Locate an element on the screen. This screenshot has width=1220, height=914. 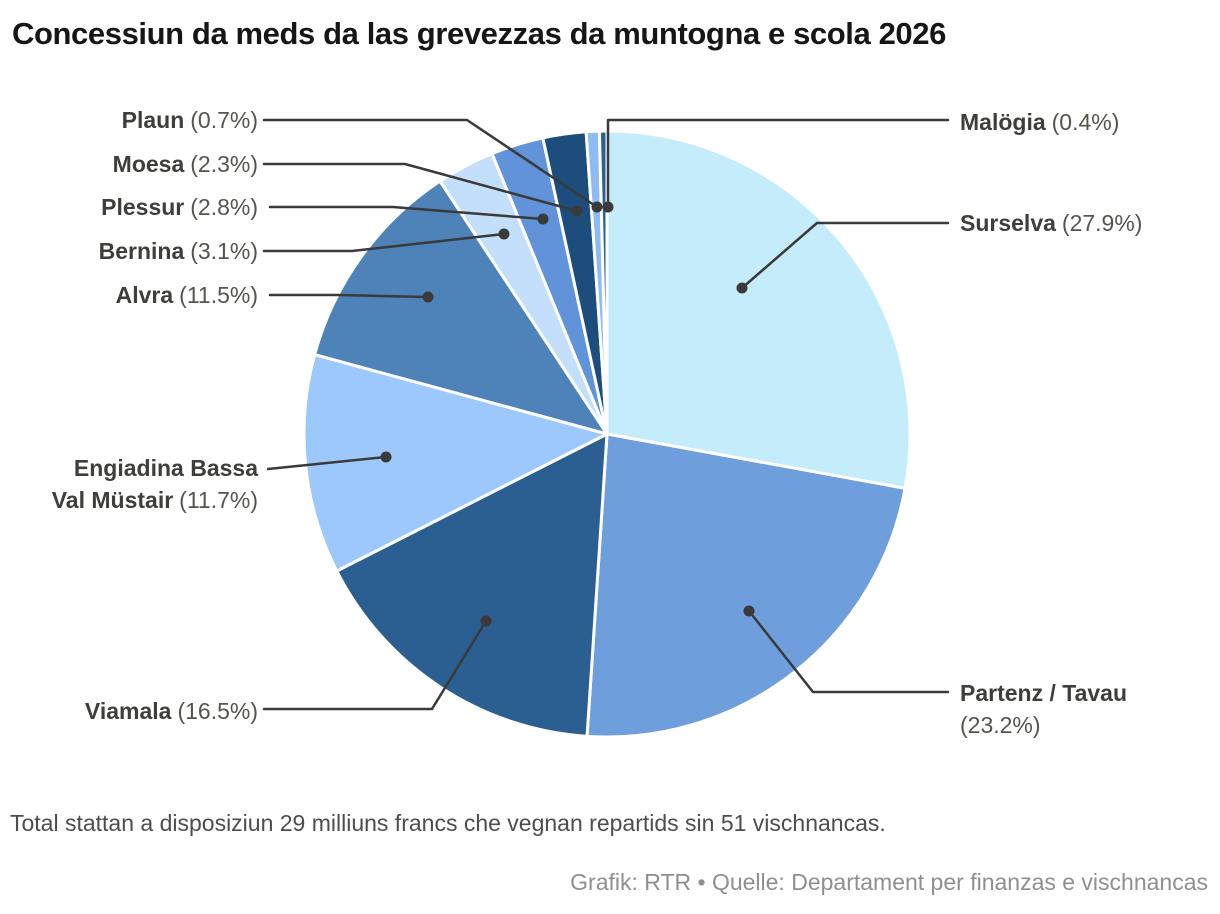
slice-label-viamala: Viamala is located at coordinates (128, 711).